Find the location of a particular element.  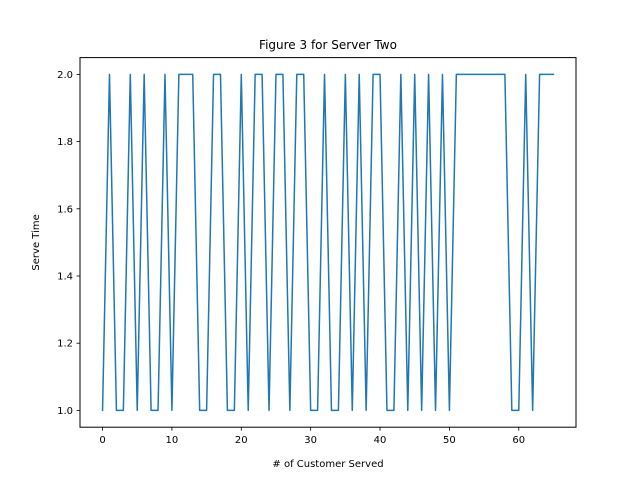

x-tick-label: 20 is located at coordinates (241, 440).